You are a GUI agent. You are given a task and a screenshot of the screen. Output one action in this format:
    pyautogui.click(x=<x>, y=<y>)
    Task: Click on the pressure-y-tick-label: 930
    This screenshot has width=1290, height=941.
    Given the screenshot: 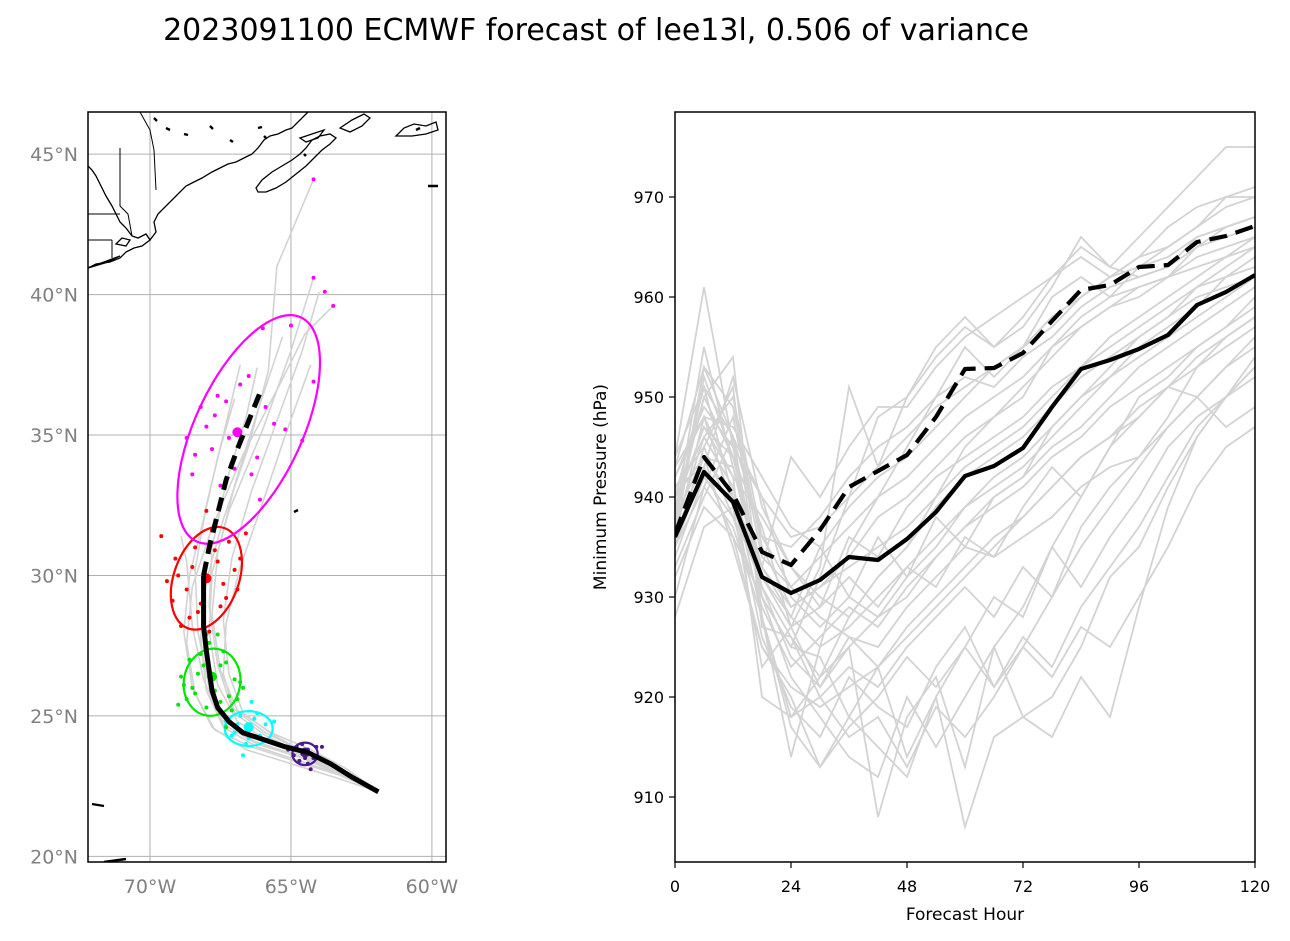 What is the action you would take?
    pyautogui.click(x=648, y=597)
    